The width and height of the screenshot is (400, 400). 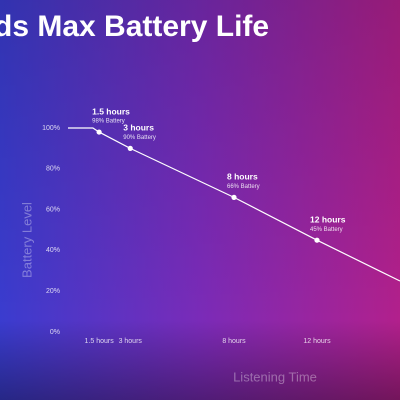 I want to click on y-tick-label: 100%, so click(x=51, y=128).